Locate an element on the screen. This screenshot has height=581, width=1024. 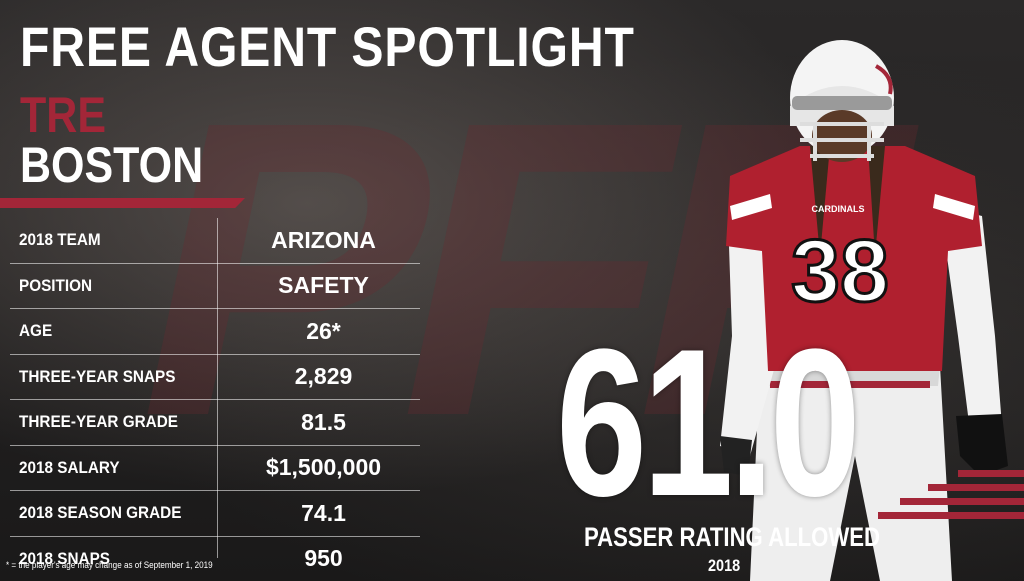
stat-row-team: 2018 TEAM ARIZONA is located at coordinates (215, 241).